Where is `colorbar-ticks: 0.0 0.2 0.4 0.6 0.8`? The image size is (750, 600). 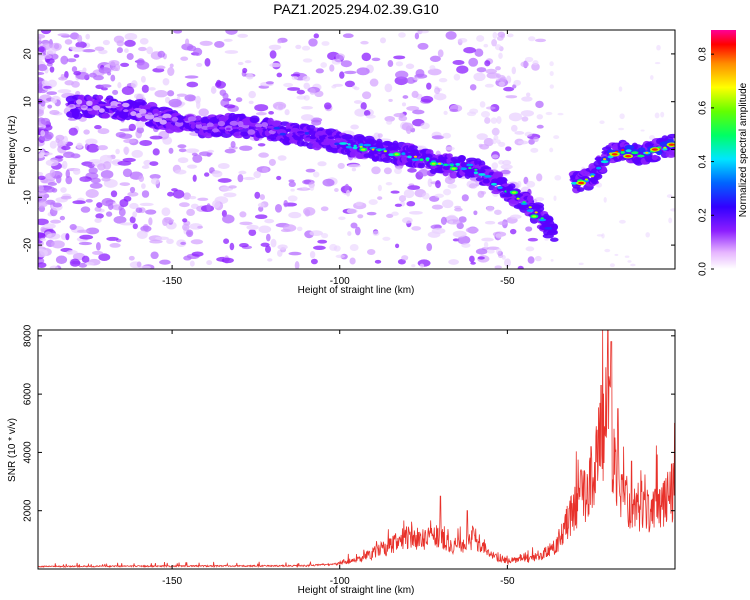 colorbar-ticks: 0.0 0.2 0.4 0.6 0.8 is located at coordinates (706, 161).